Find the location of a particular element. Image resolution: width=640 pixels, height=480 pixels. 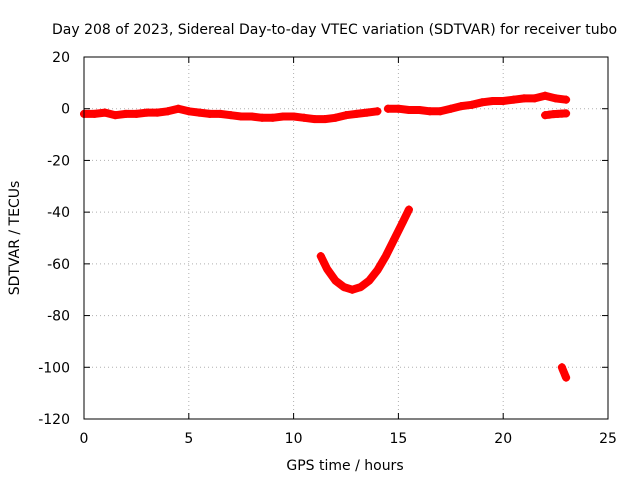

y-tick-label: -80 is located at coordinates (58, 317).